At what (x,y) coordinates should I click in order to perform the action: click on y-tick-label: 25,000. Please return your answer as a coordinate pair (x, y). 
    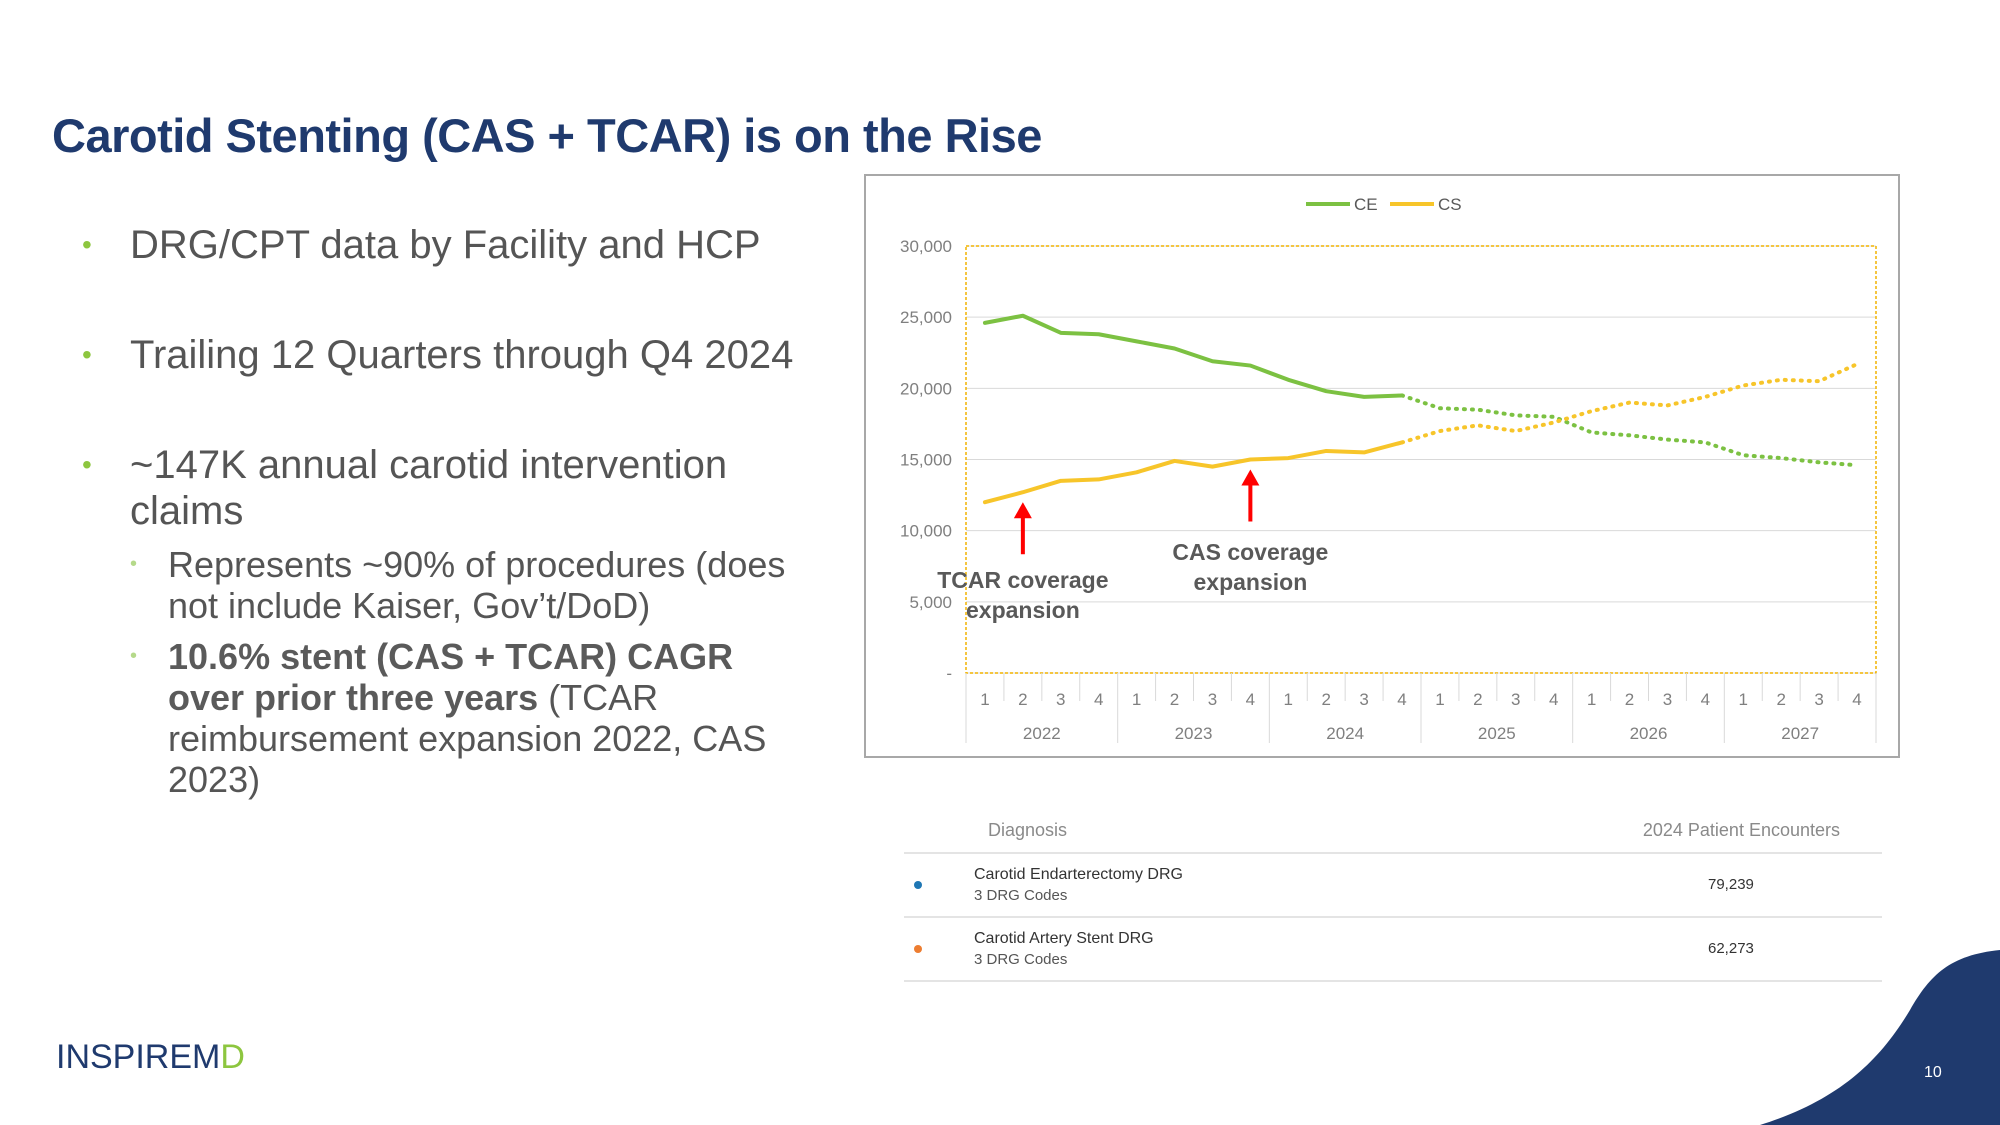
    Looking at the image, I should click on (926, 317).